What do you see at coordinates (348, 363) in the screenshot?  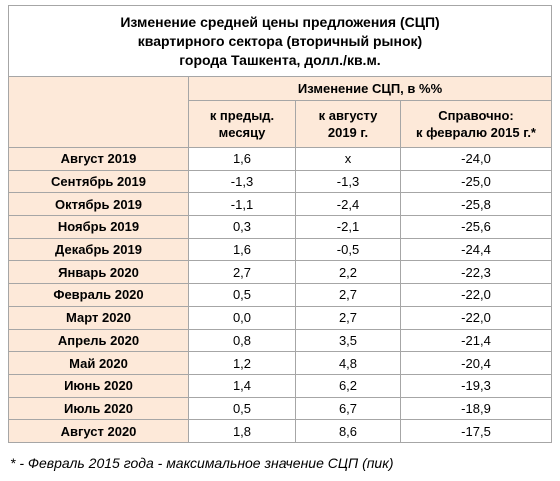 I see `value-cell: 4,8` at bounding box center [348, 363].